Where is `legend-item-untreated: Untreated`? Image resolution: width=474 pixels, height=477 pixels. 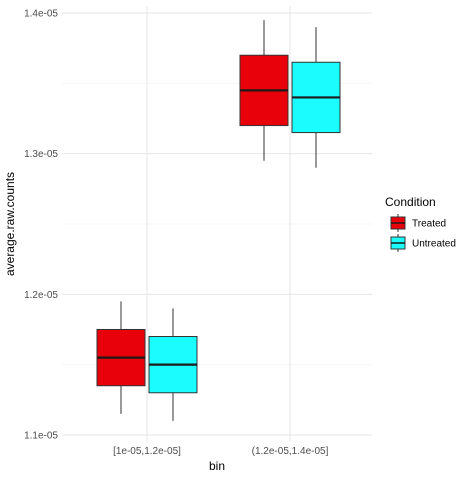
legend-item-untreated: Untreated is located at coordinates (423, 243).